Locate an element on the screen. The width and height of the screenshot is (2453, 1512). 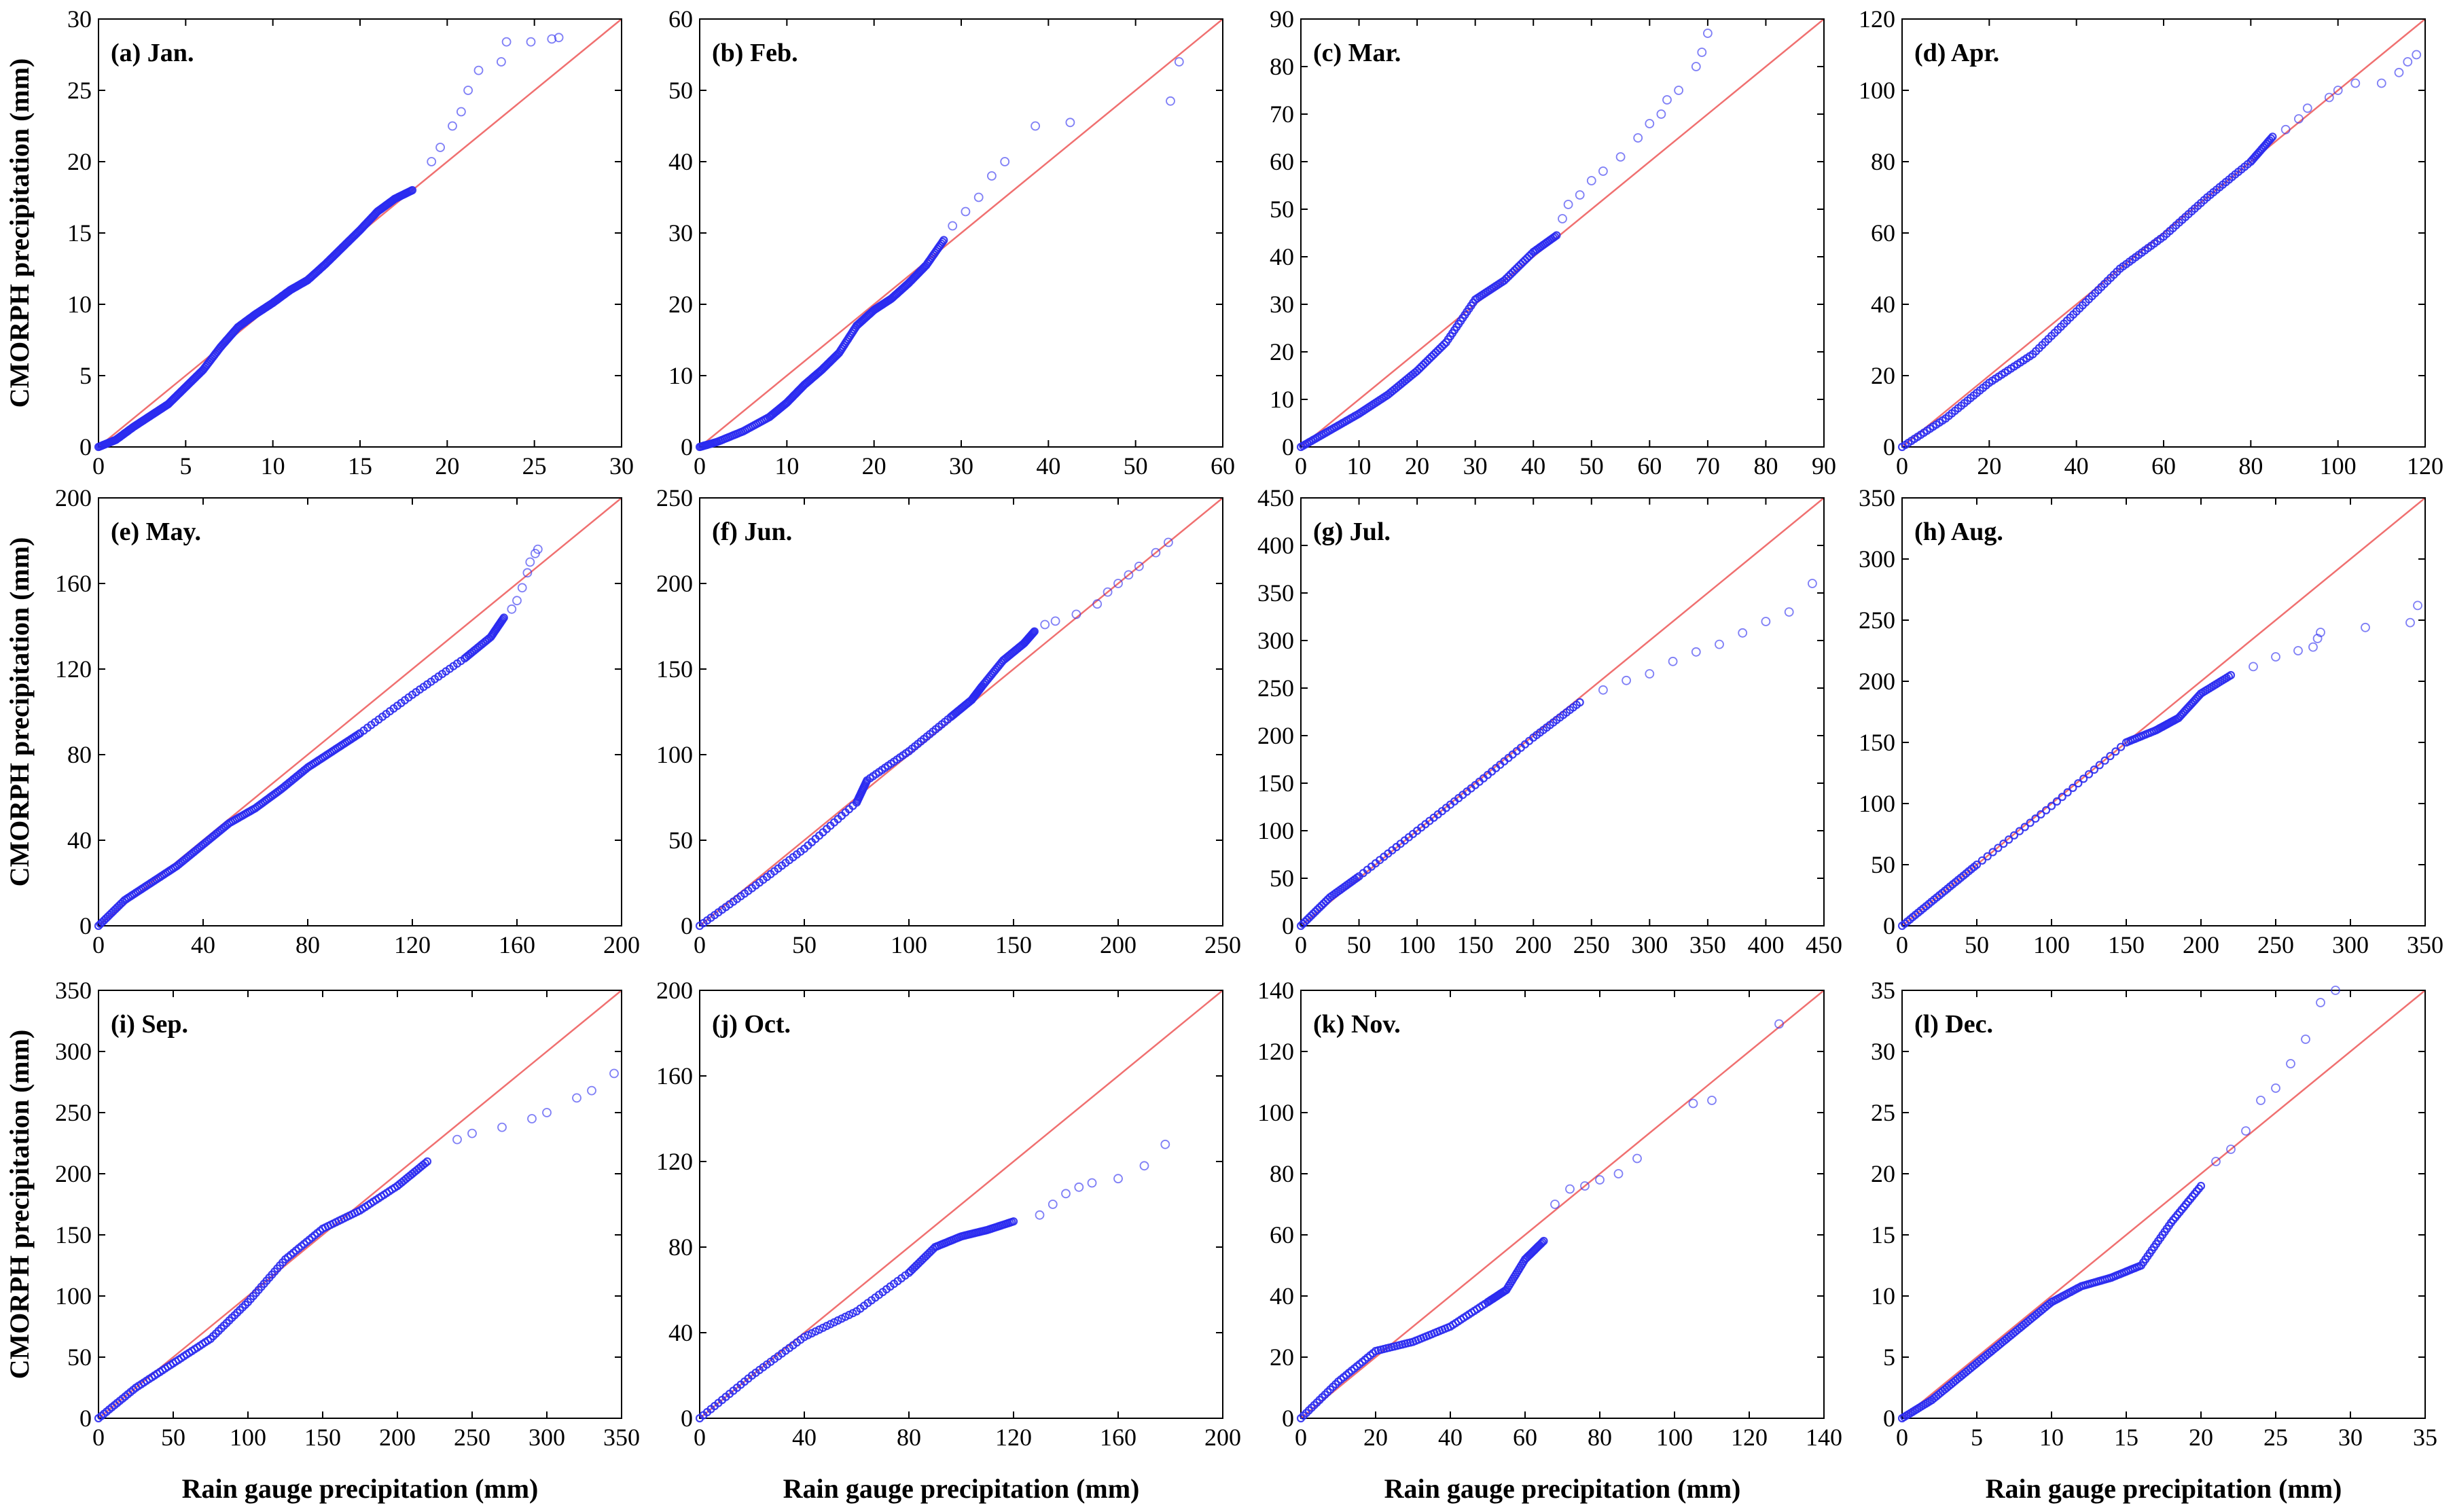
panel-5: 0 40 80 120 160 200 0 40 80 120 160 200 (e) May. is located at coordinates (347, 721).